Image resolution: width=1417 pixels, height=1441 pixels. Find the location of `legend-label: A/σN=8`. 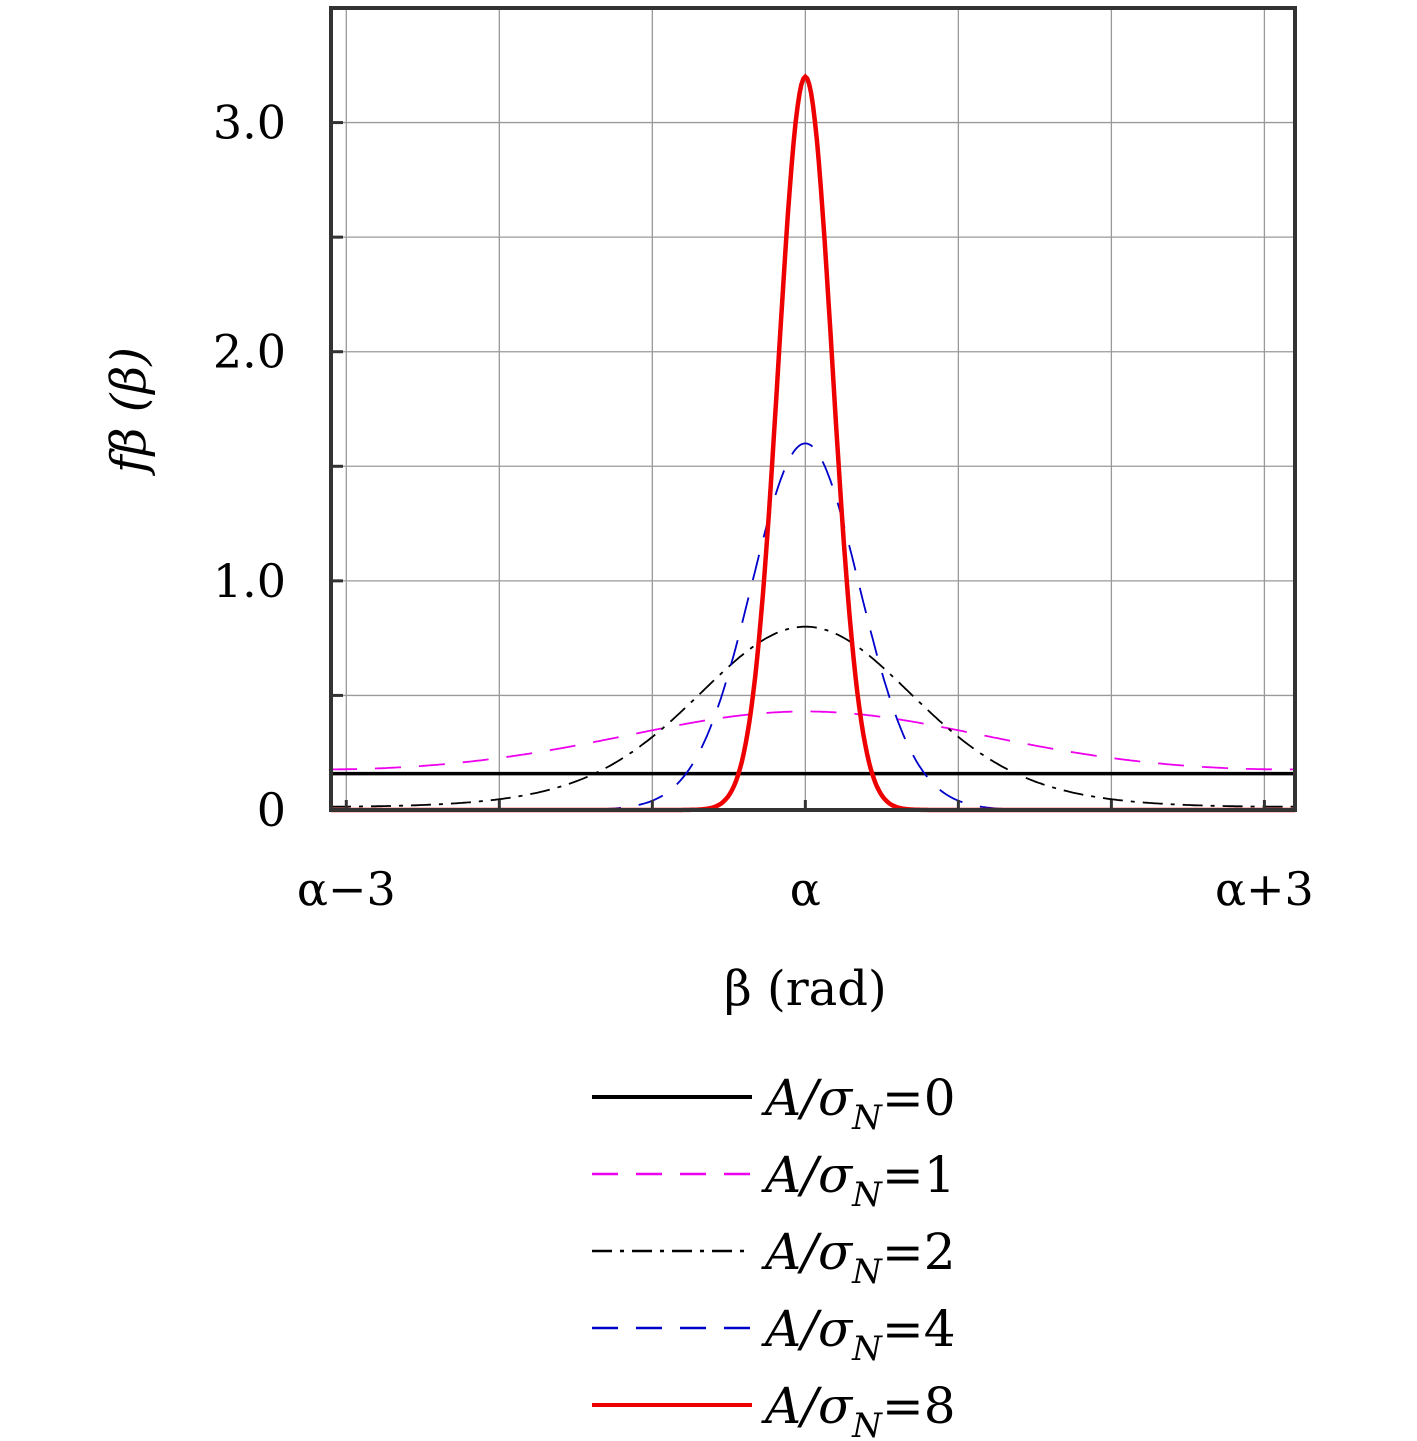

legend-label: A/σN=8 is located at coordinates (858, 1409).